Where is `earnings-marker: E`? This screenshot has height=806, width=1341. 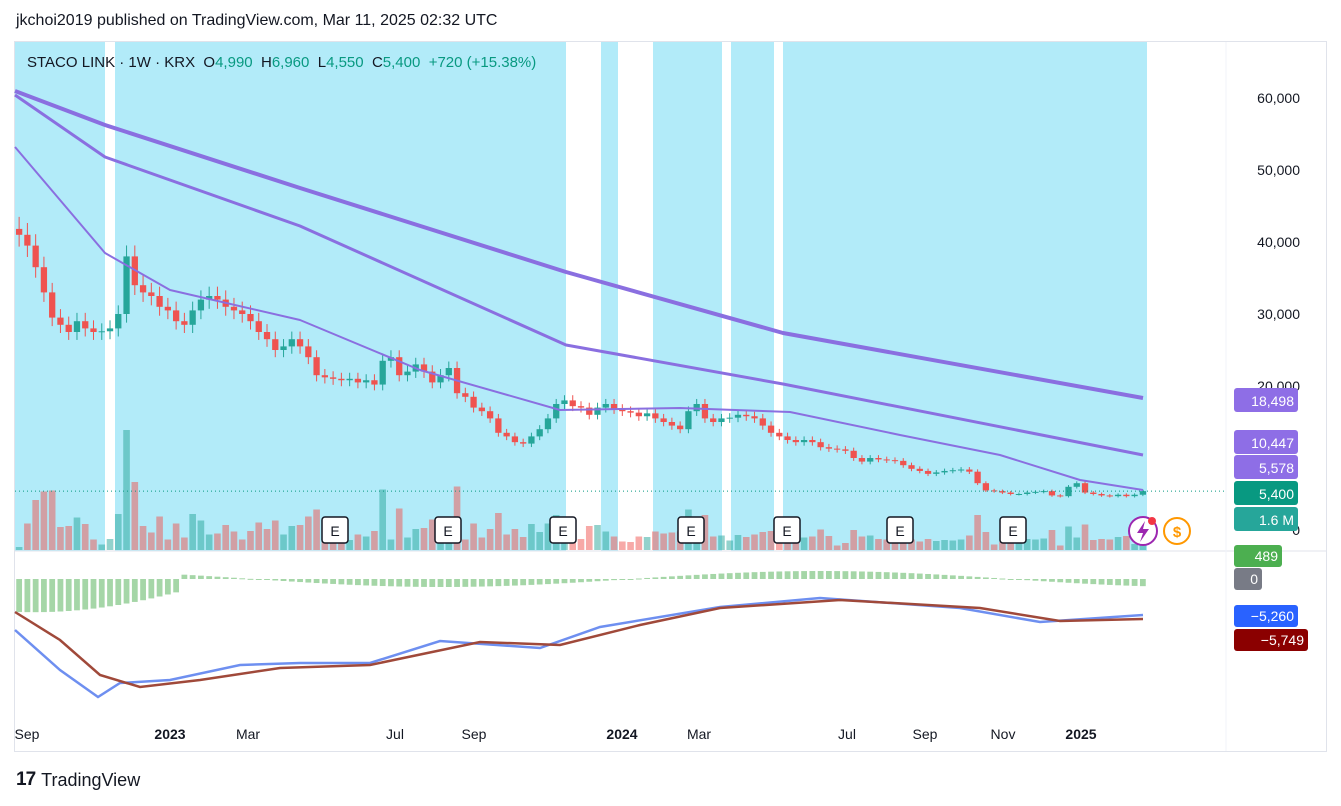 earnings-marker: E is located at coordinates (787, 530).